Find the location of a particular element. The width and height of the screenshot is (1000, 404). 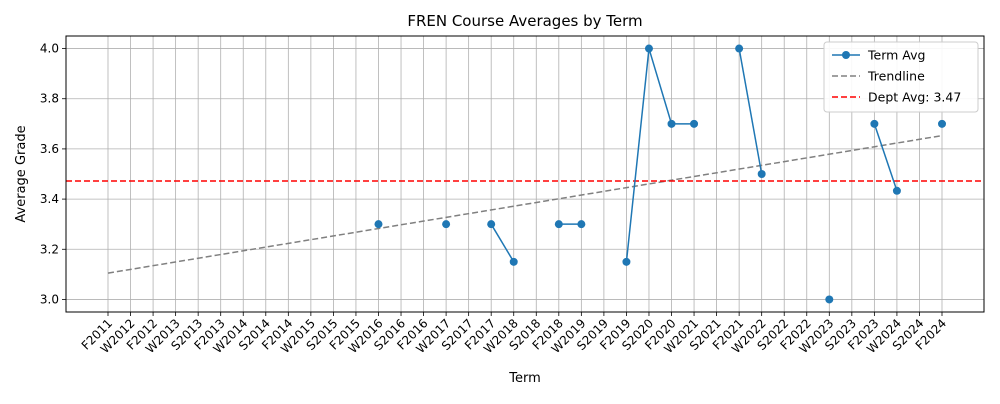

legend: Term Avg Trendline Dept Avg: 3.47 is located at coordinates (901, 77).